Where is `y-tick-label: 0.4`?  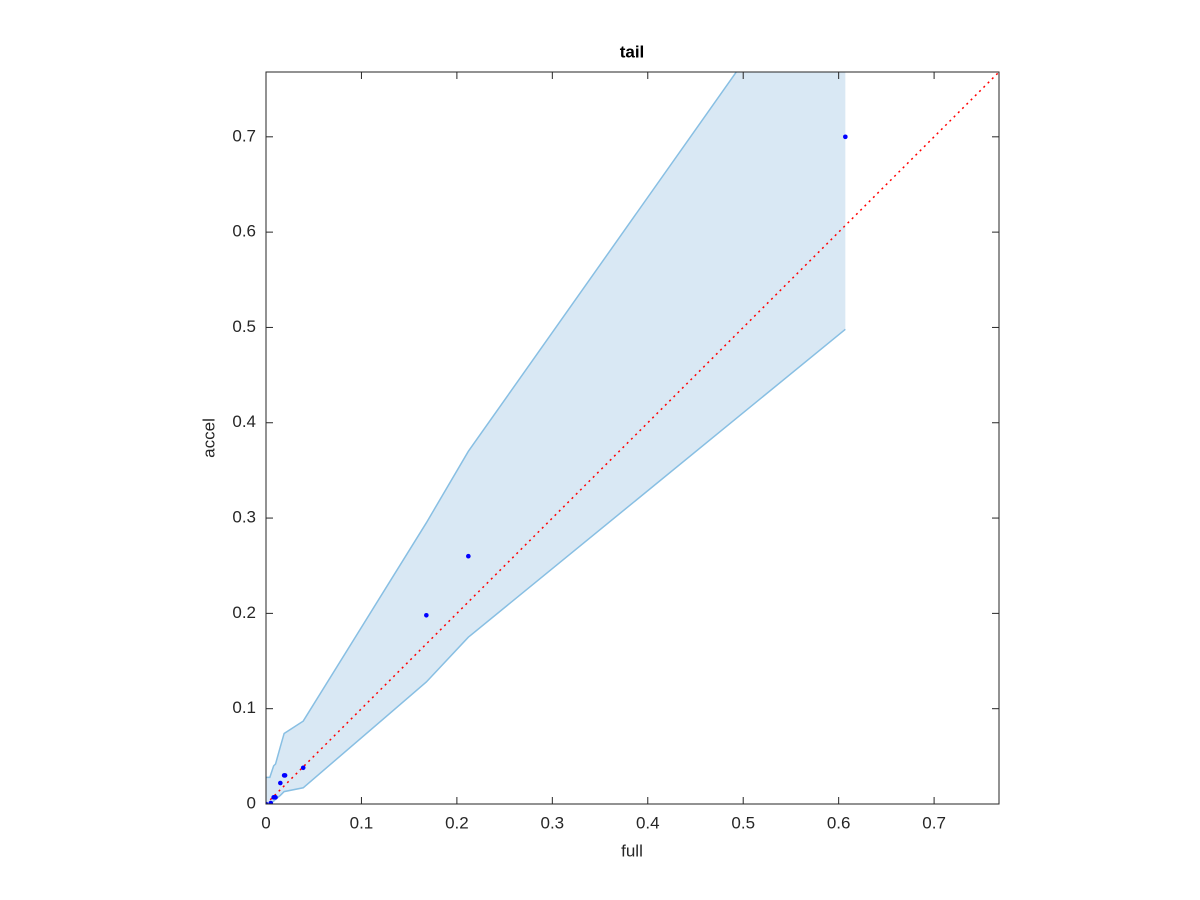 y-tick-label: 0.4 is located at coordinates (244, 421).